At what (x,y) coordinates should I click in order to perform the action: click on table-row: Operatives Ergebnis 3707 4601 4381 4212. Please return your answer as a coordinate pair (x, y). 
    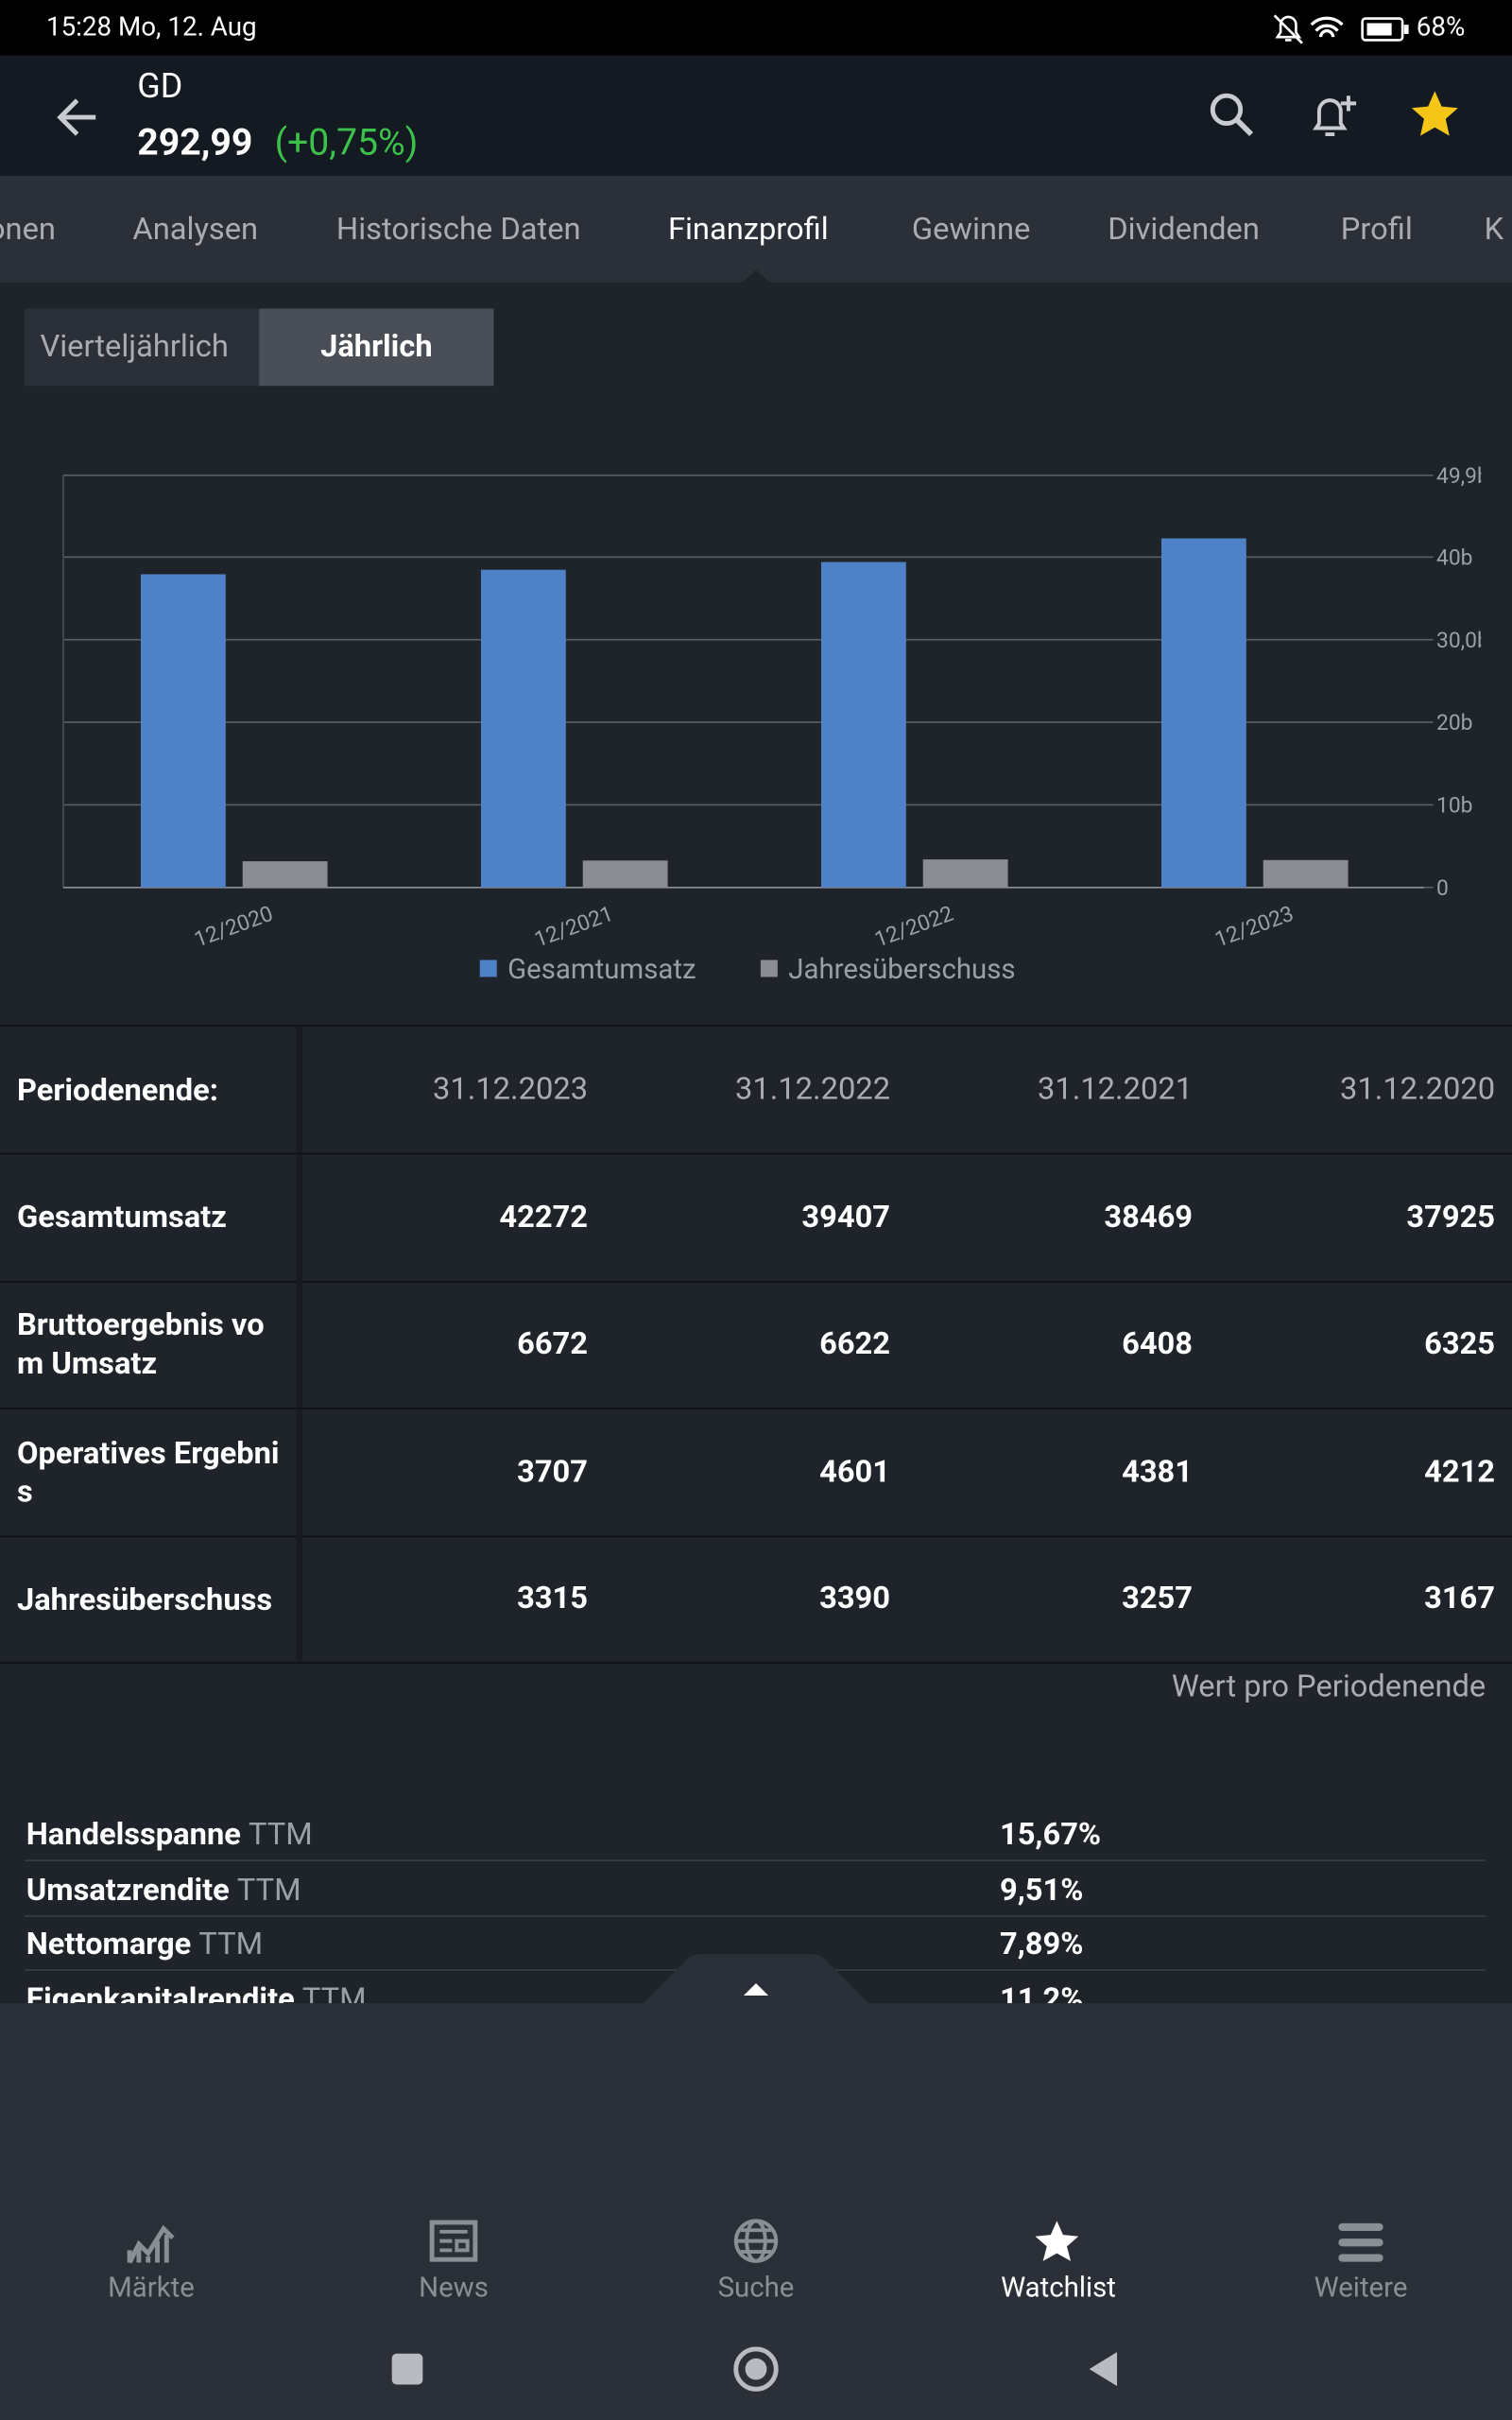
    Looking at the image, I should click on (756, 1473).